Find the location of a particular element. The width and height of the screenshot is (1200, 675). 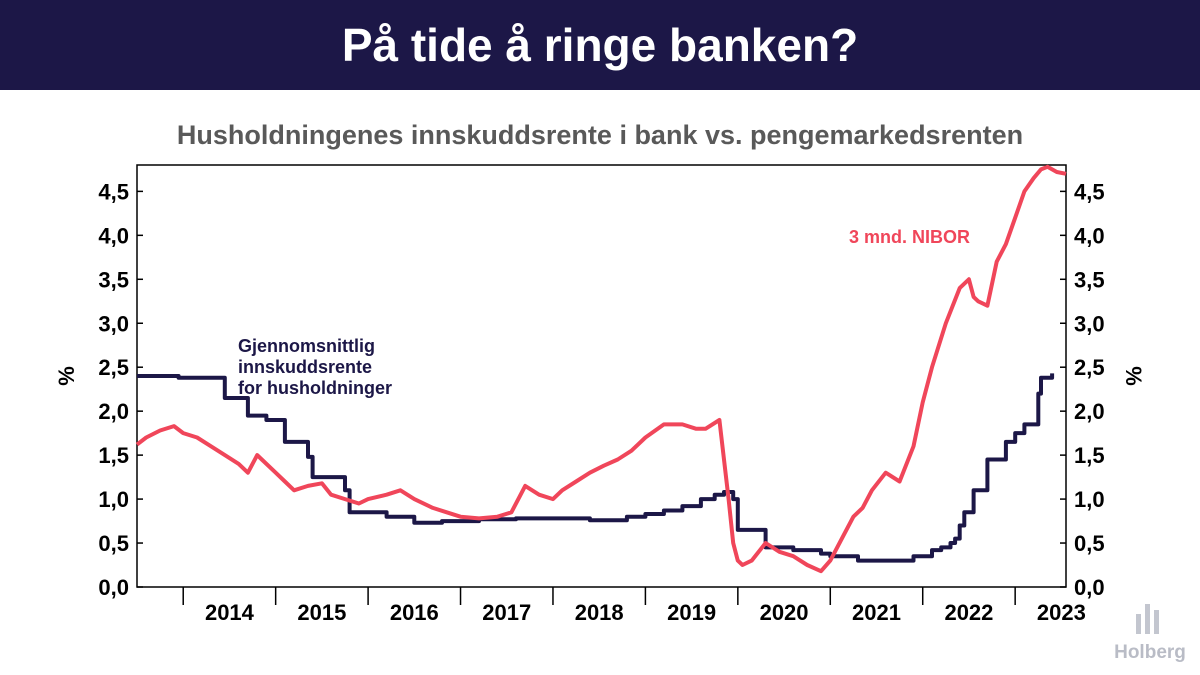

x-axis-tick-labels: 2014 2015 2016 2017 2018 2019 2020 2021 2022 2023 is located at coordinates (645, 612).